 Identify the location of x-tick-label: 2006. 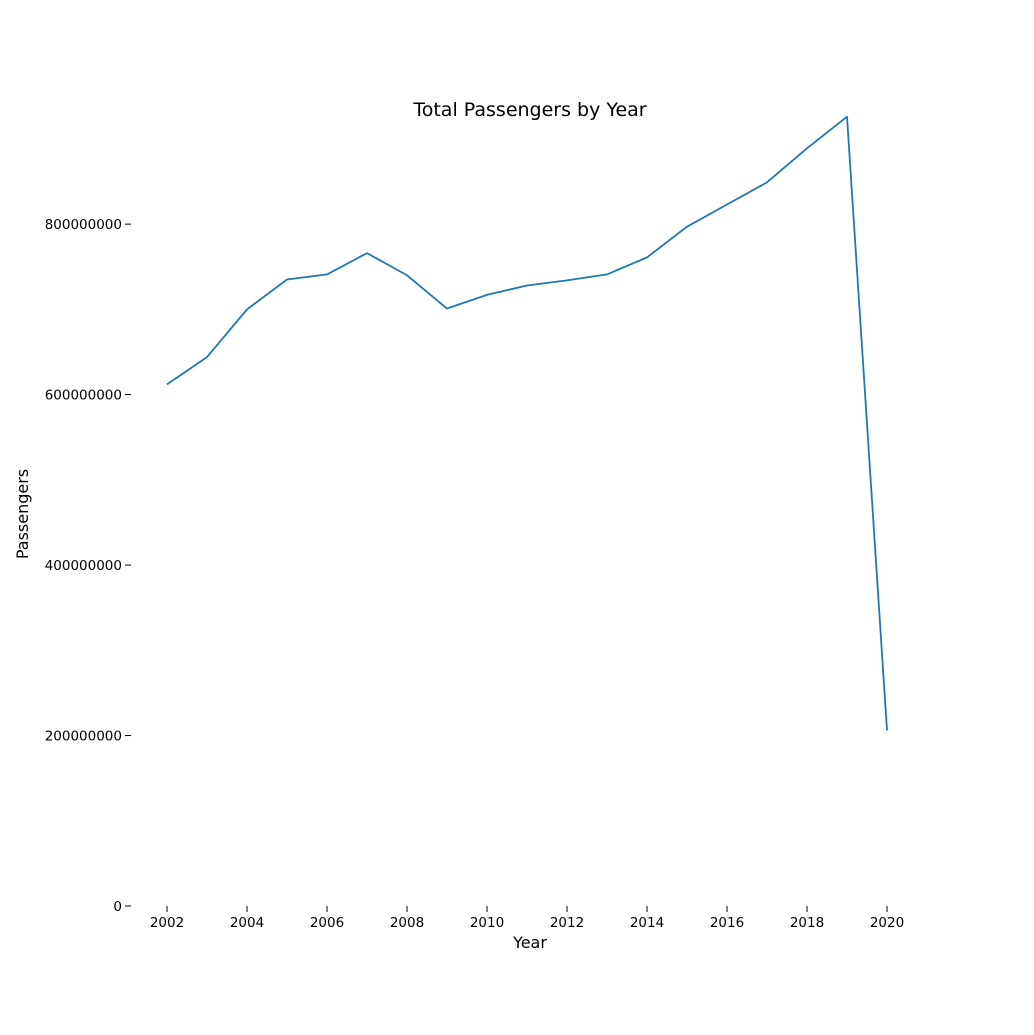
(327, 923).